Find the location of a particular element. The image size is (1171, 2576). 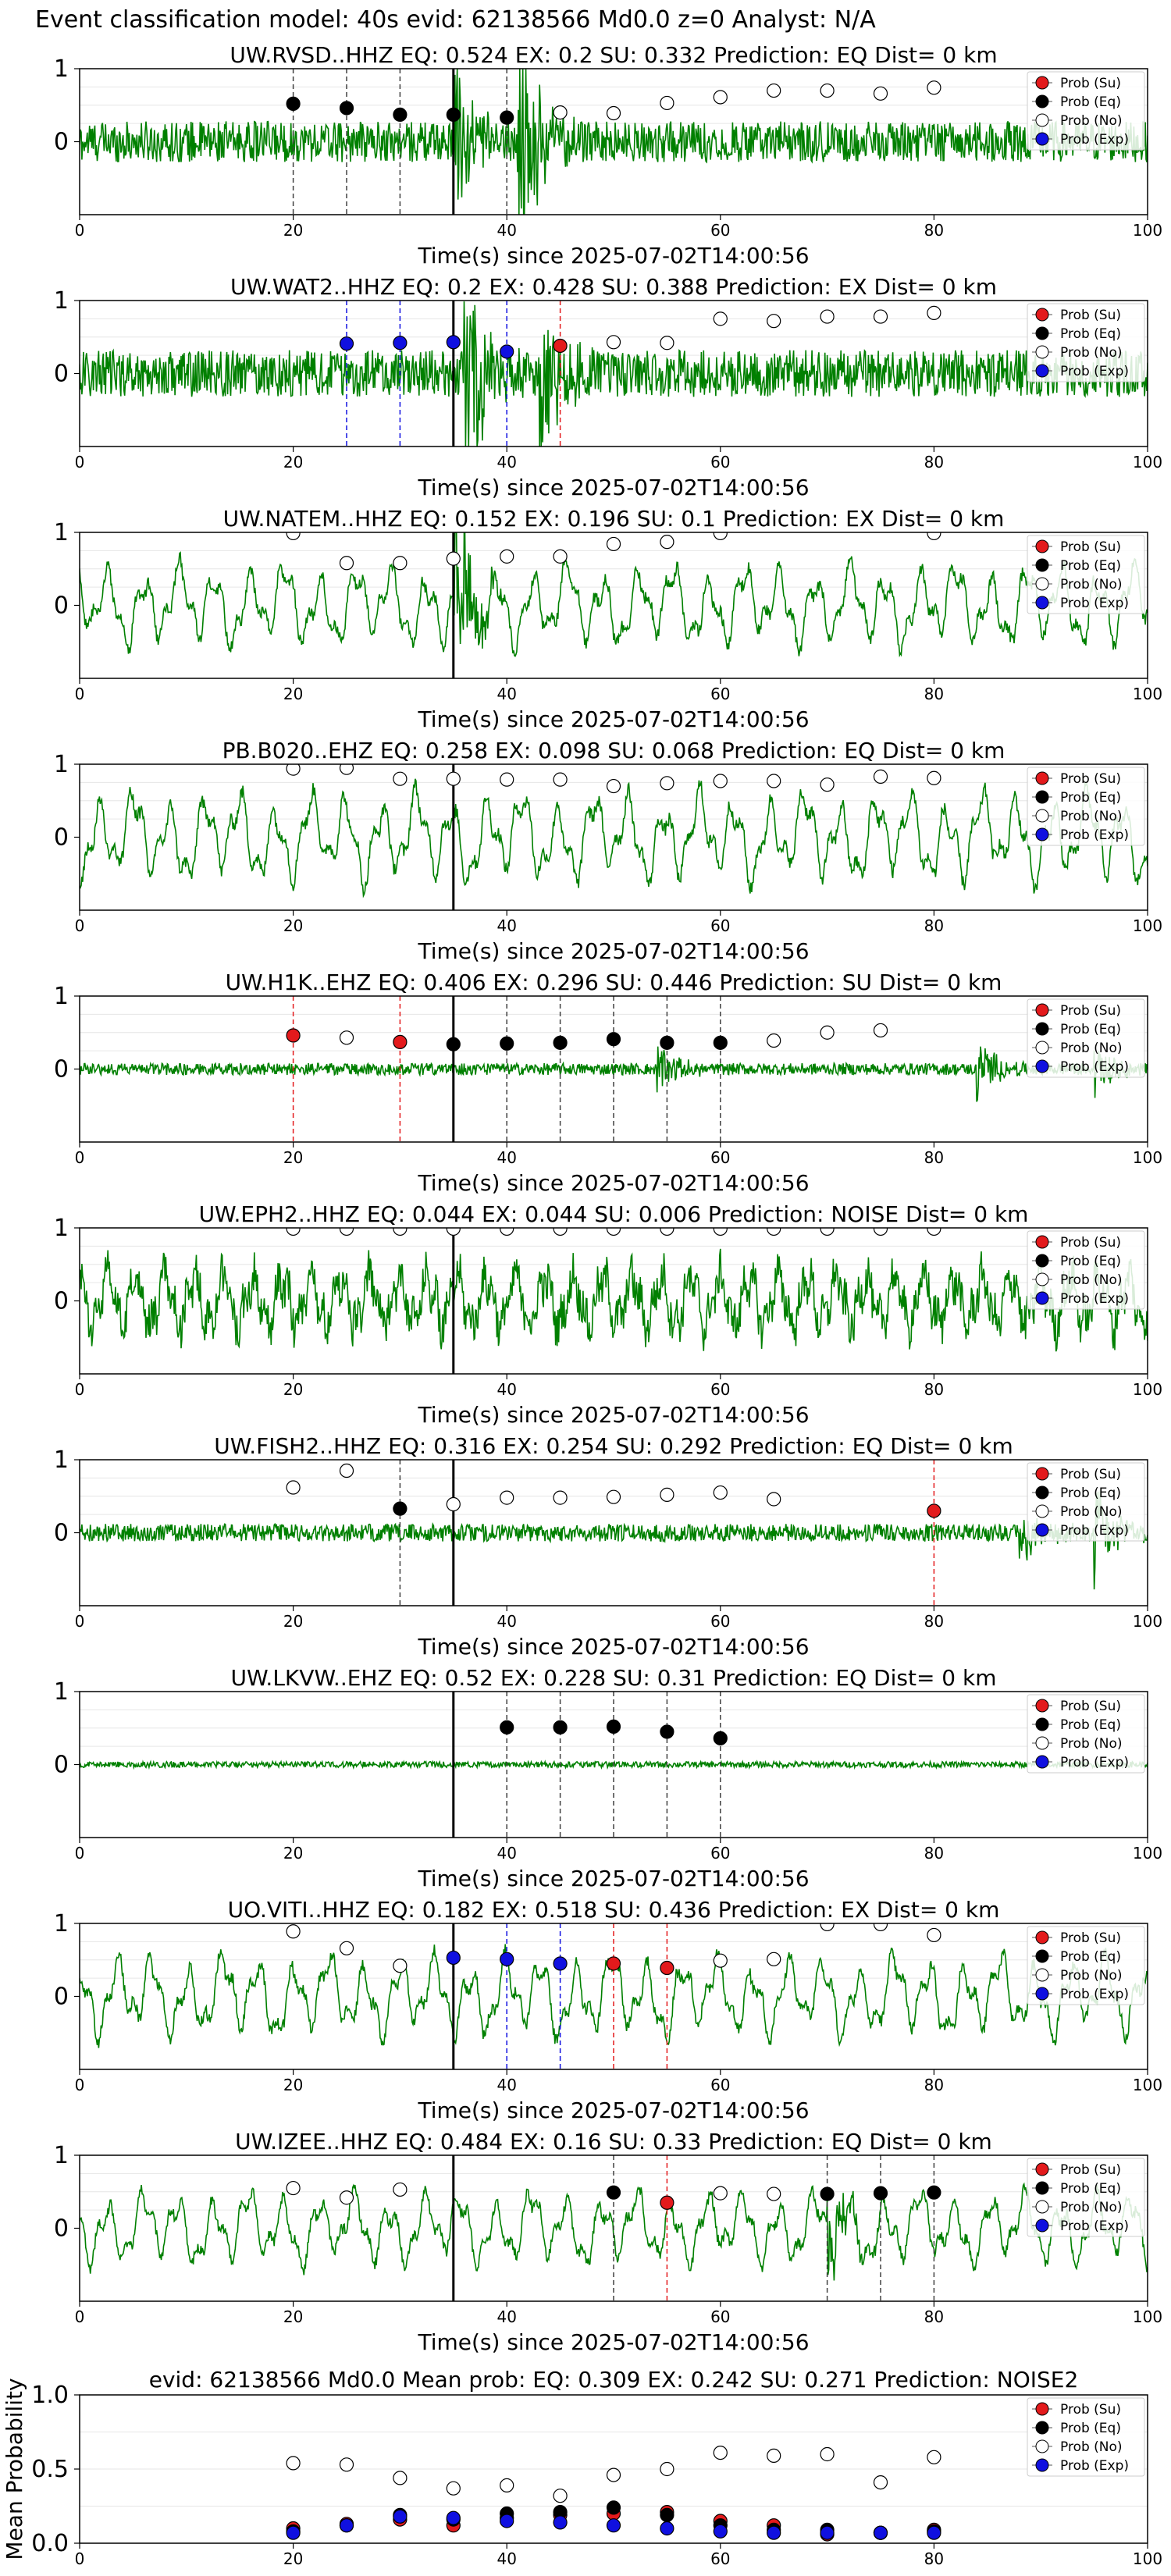

legend-marker-eq is located at coordinates (1042, 1261).